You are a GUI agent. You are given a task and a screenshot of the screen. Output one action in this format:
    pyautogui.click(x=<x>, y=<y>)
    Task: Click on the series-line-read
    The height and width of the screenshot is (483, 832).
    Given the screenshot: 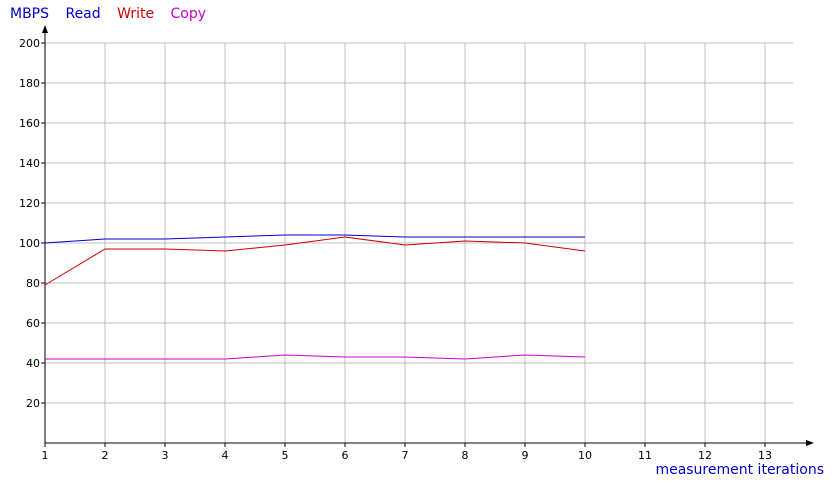 What is the action you would take?
    pyautogui.click(x=314, y=239)
    